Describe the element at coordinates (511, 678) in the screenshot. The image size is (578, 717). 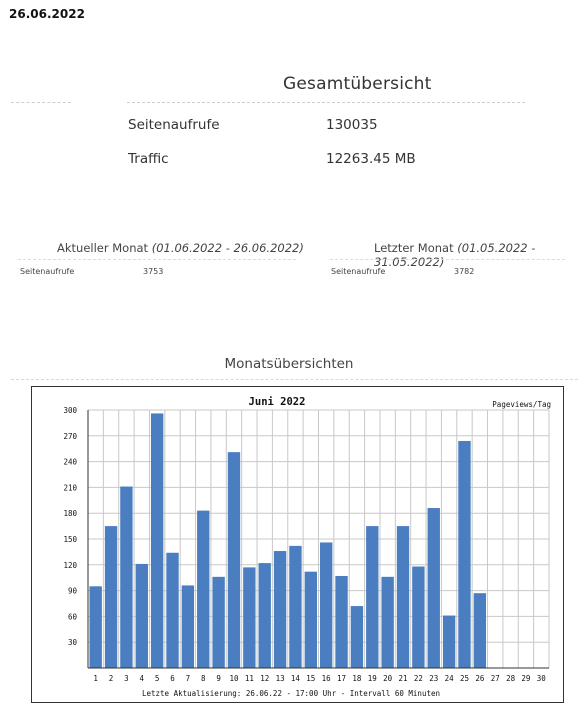
I see `x-tick-label: 28` at that location.